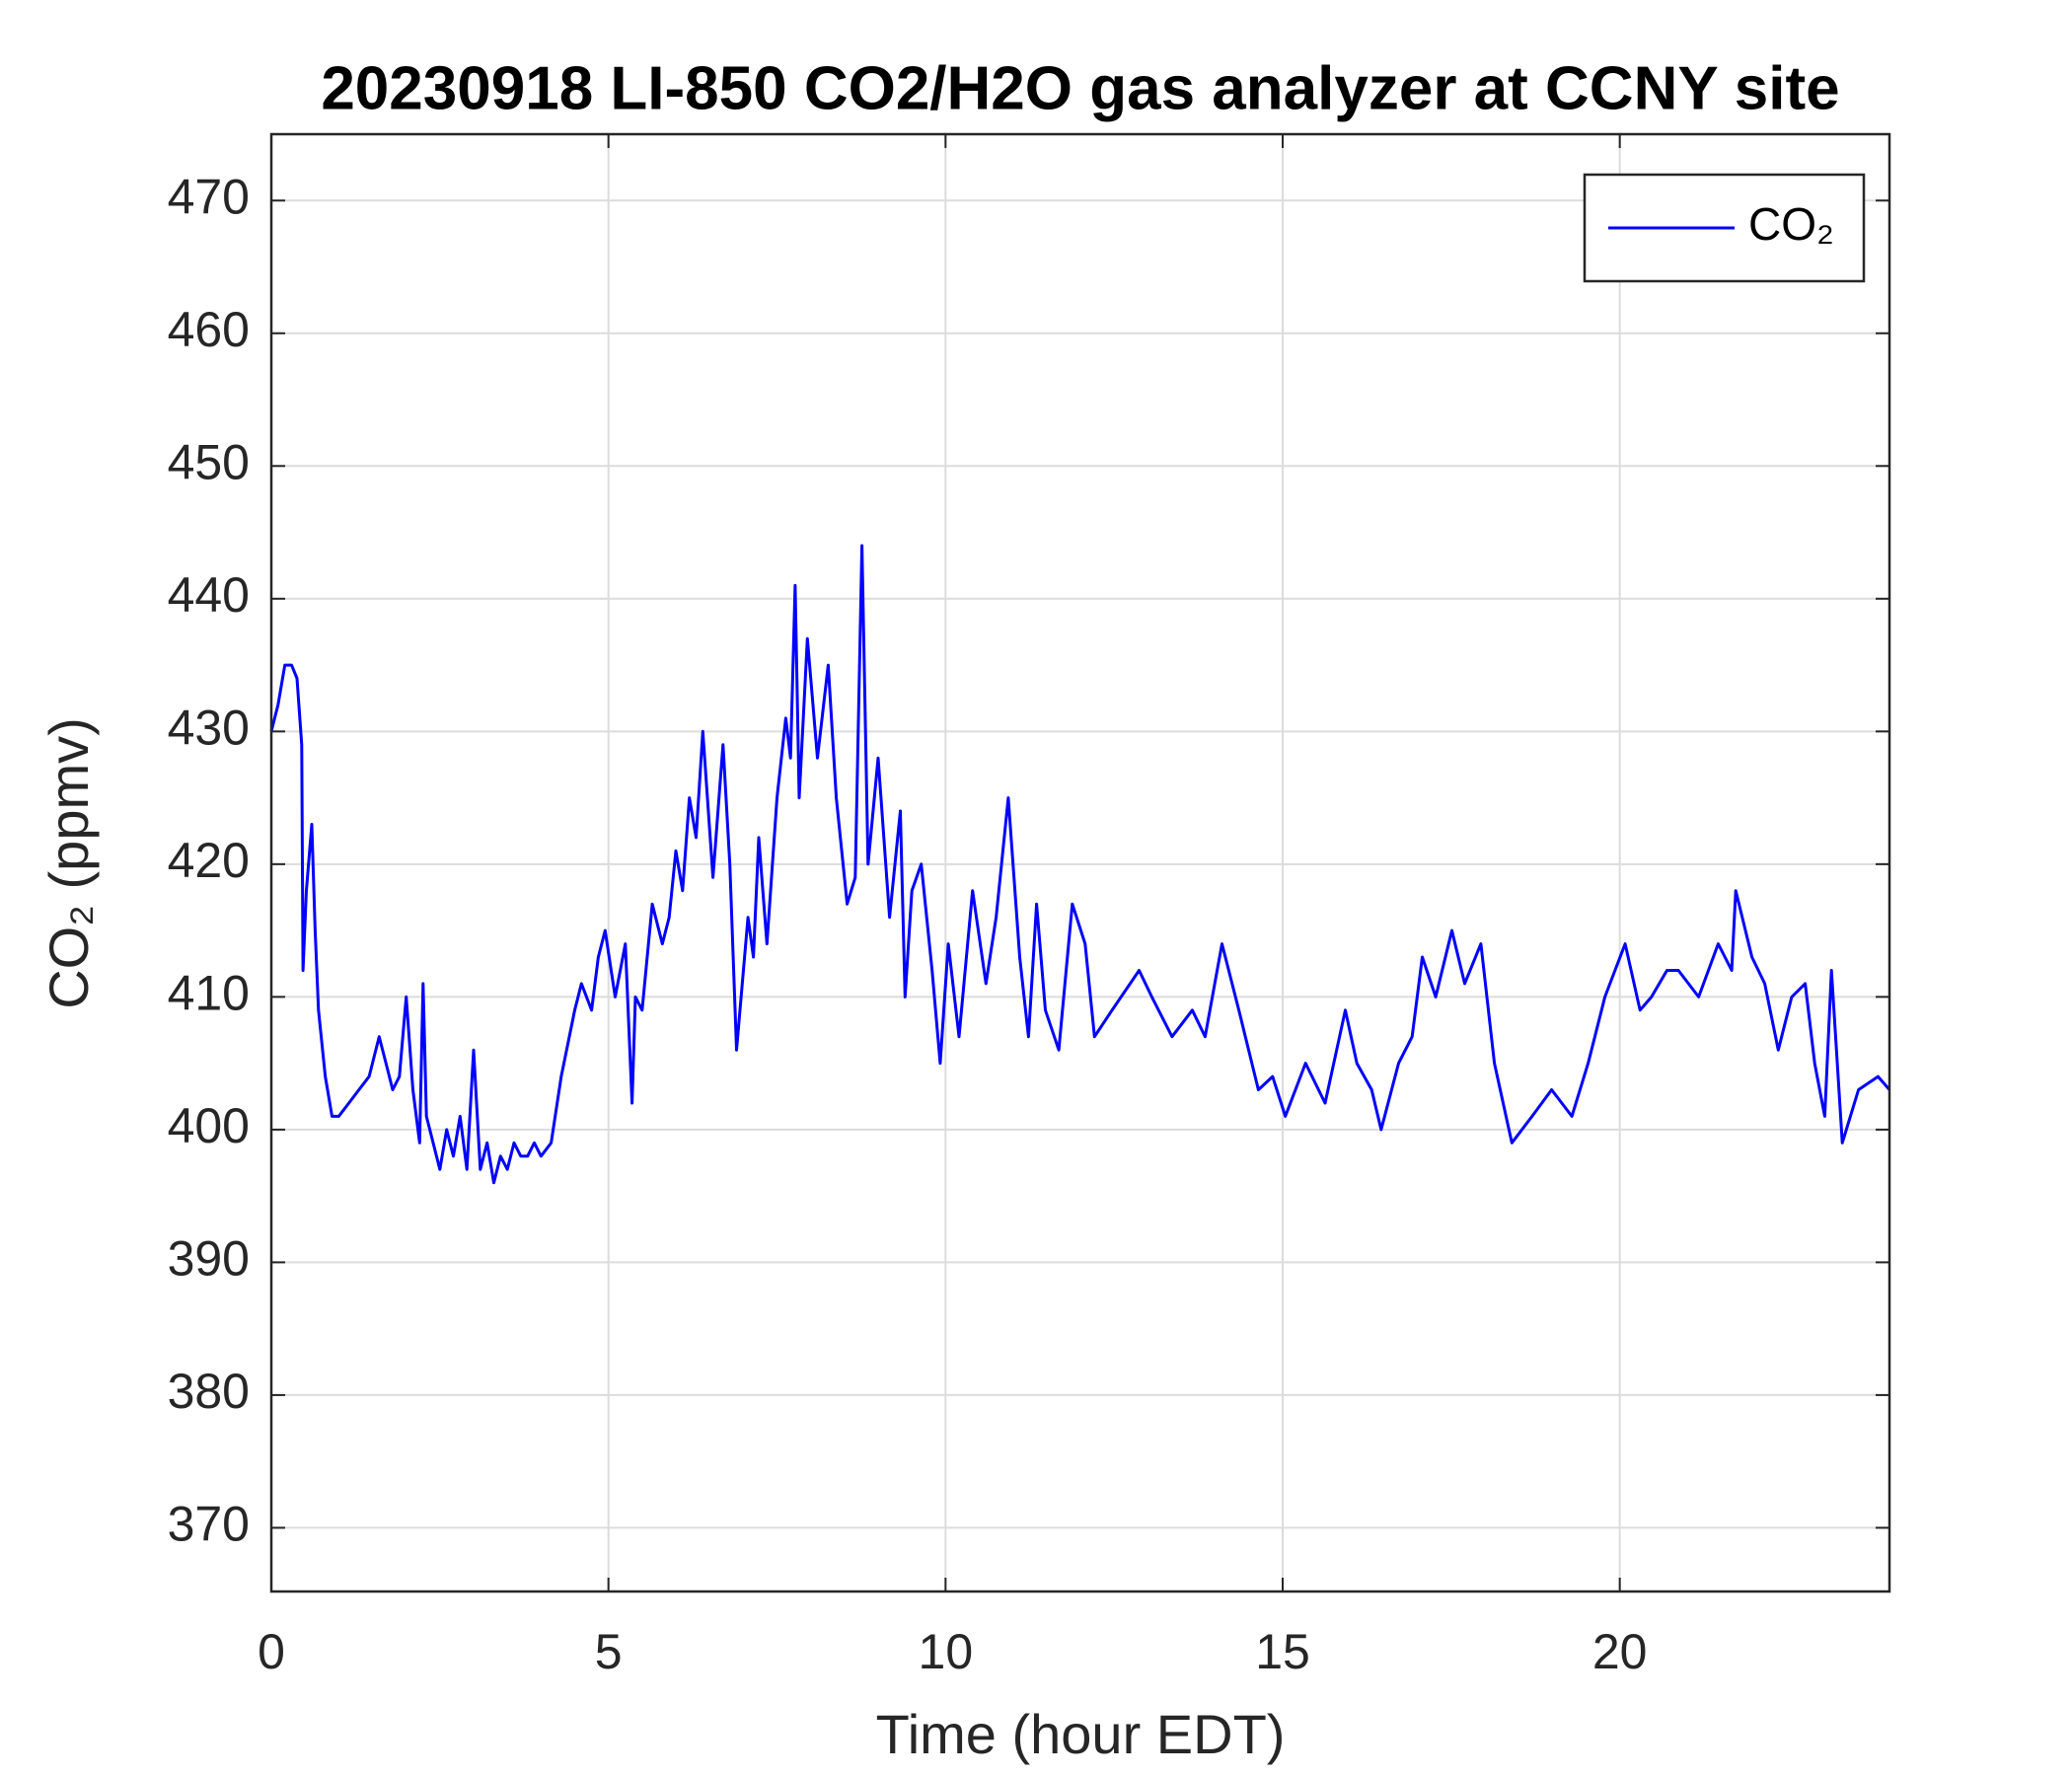  Describe the element at coordinates (947, 1652) in the screenshot. I see `x-tick-label: 10` at that location.